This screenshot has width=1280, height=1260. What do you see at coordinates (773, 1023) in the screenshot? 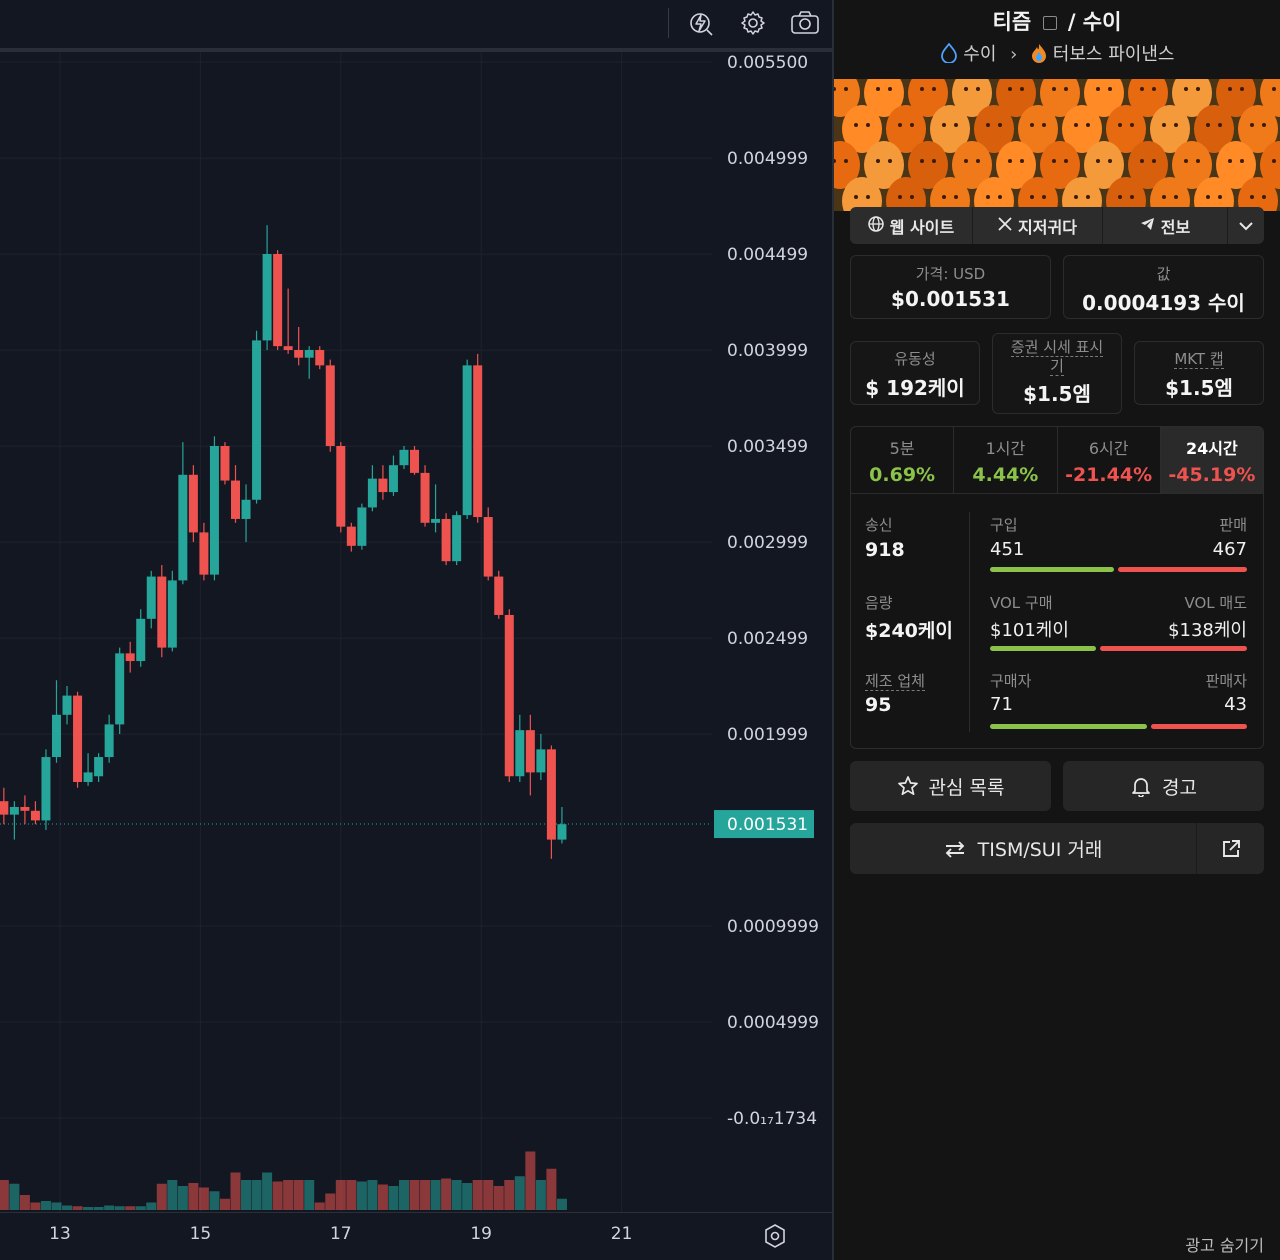
I see `y-axis-tick-label: 0.0004999` at bounding box center [773, 1023].